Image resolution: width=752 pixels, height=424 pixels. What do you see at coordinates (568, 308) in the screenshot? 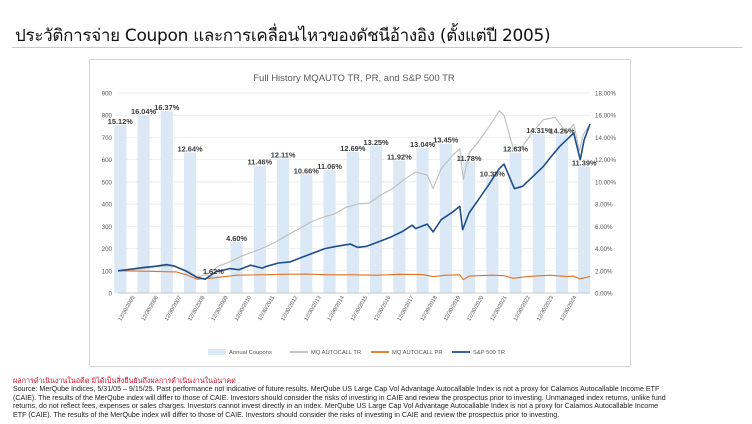
I see `x-axis-tick-label: 12/30/2024` at bounding box center [568, 308].